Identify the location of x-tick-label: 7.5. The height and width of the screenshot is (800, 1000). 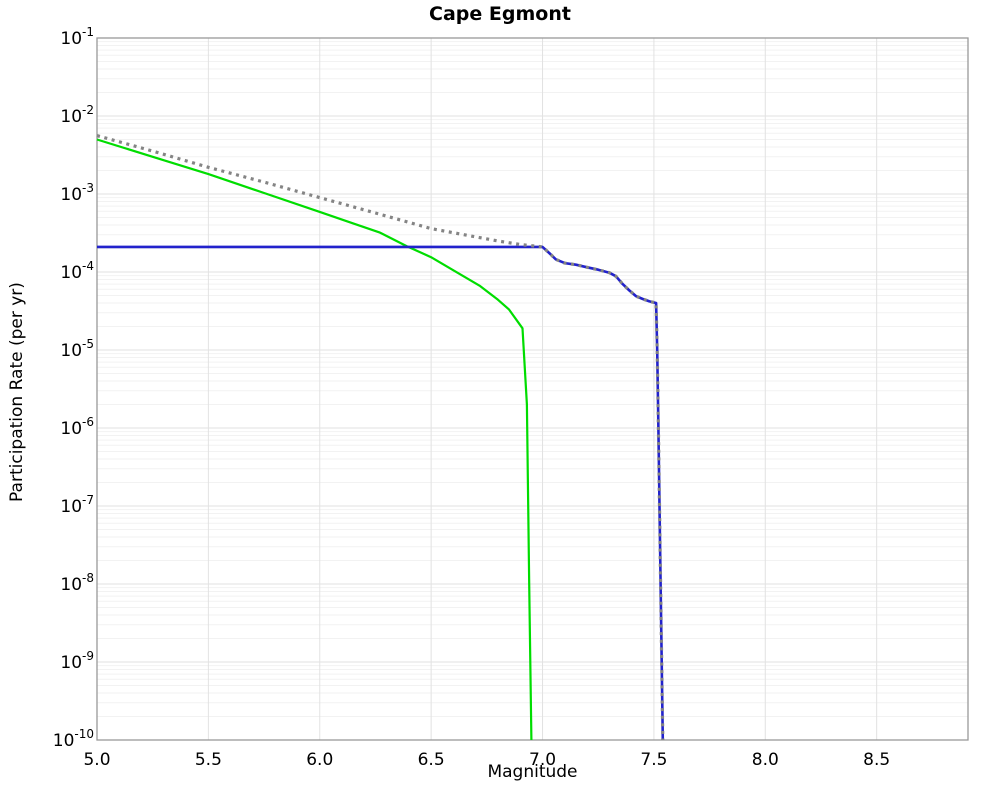
(653, 760).